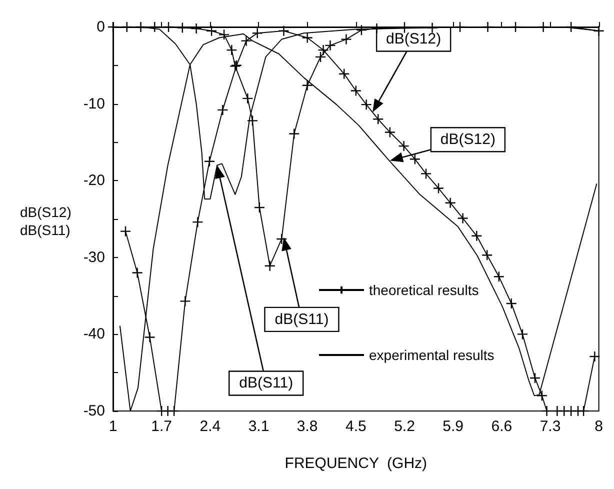 The height and width of the screenshot is (489, 614). What do you see at coordinates (94, 103) in the screenshot?
I see `y-tick-label: -10` at bounding box center [94, 103].